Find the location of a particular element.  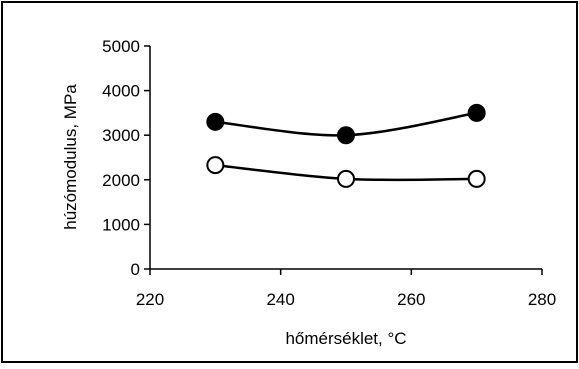

y-tick-label: 2000 is located at coordinates (121, 180).